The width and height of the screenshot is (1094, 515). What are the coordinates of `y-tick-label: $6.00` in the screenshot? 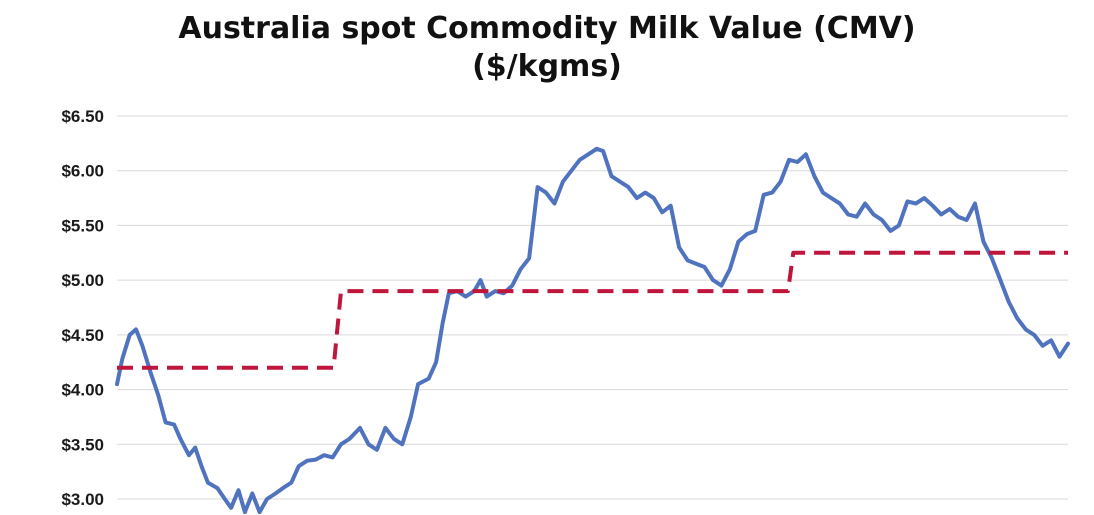 It's located at (82, 171).